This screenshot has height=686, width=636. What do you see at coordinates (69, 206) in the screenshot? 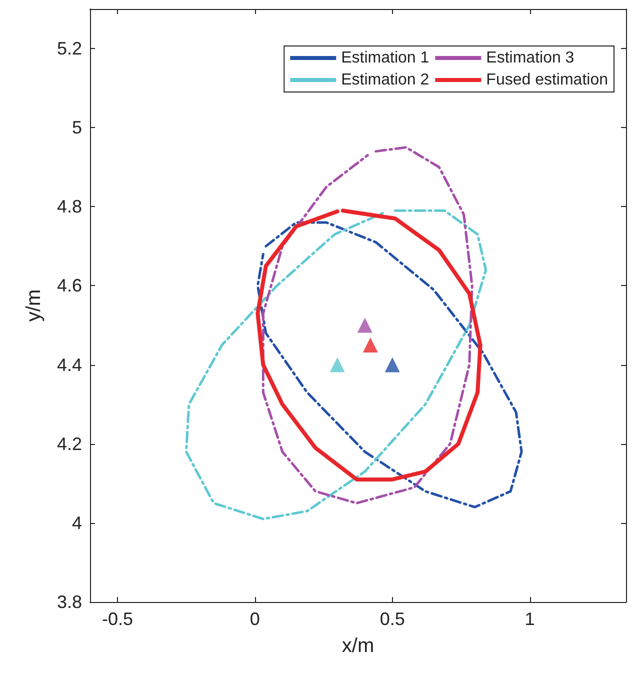
I see `y-tick-label: 4.8` at bounding box center [69, 206].